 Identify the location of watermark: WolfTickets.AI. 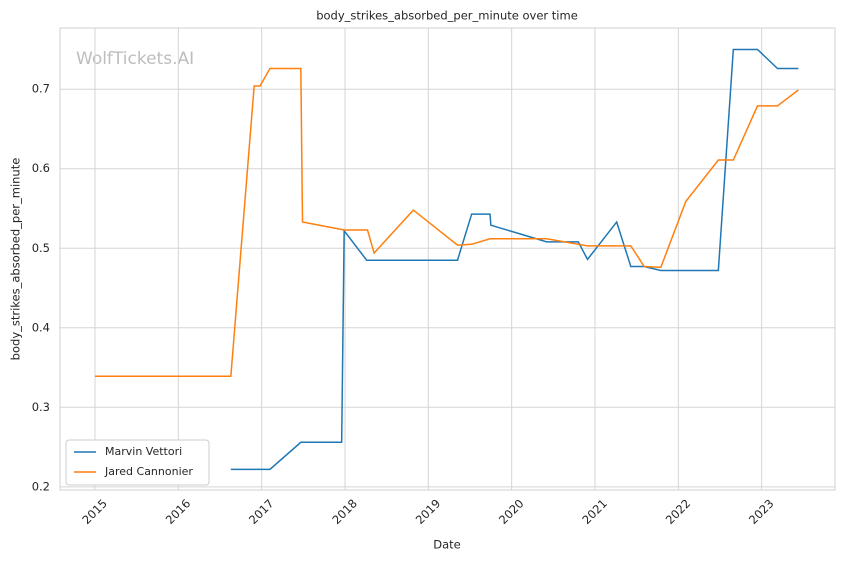
(135, 59).